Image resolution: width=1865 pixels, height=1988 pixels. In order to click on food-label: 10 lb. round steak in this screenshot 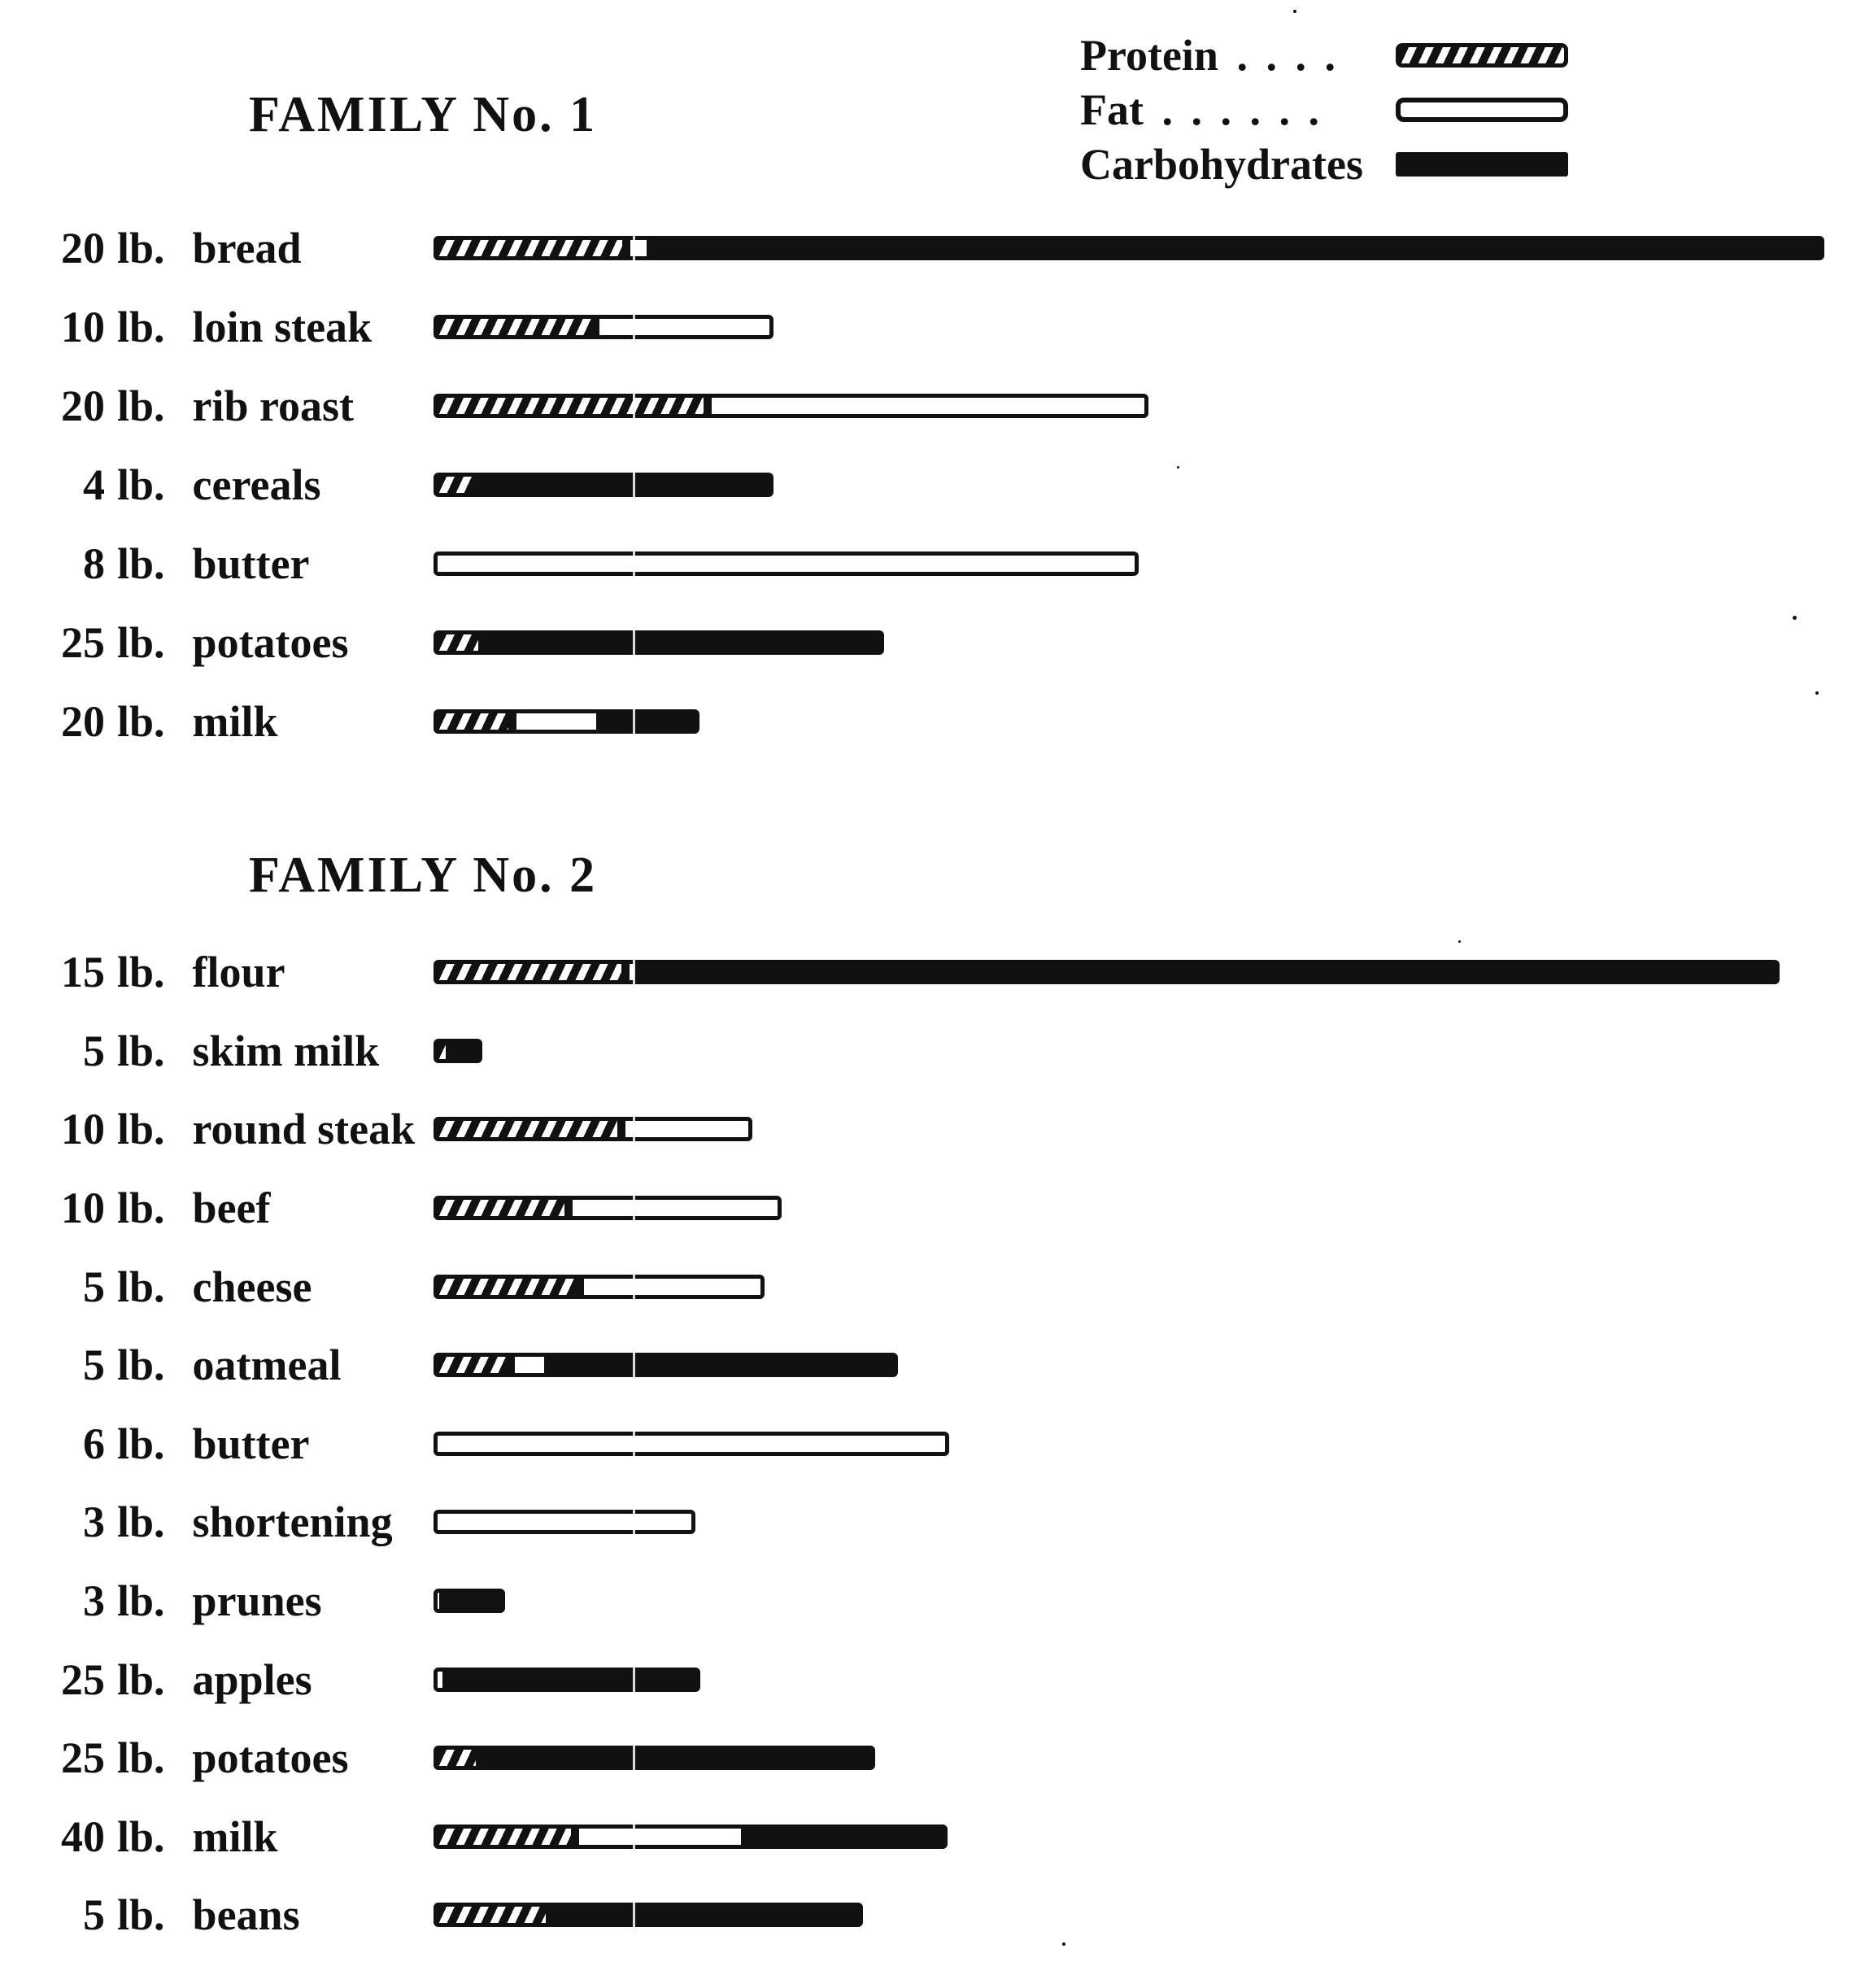, I will do `click(217, 1129)`.